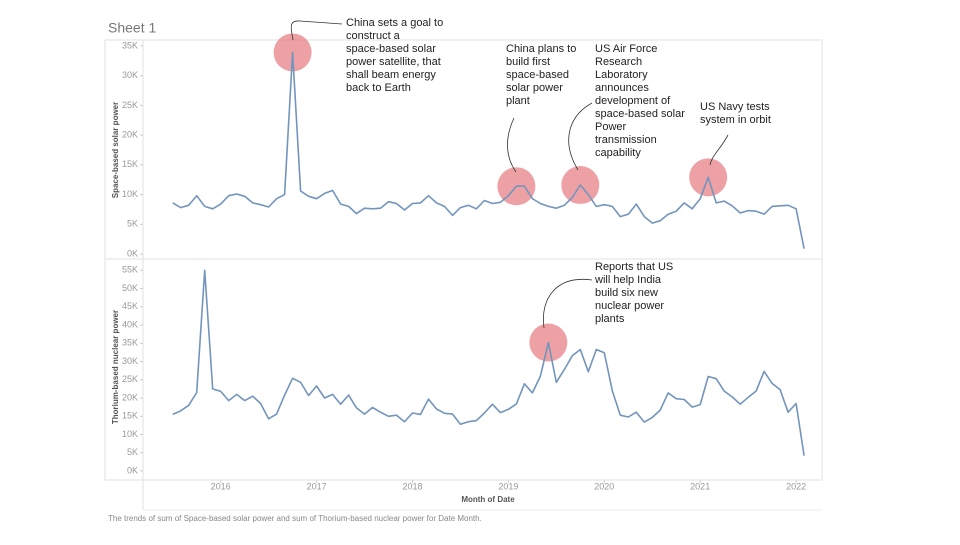 This screenshot has width=960, height=545. What do you see at coordinates (611, 127) in the screenshot?
I see `annotation-text: Power` at bounding box center [611, 127].